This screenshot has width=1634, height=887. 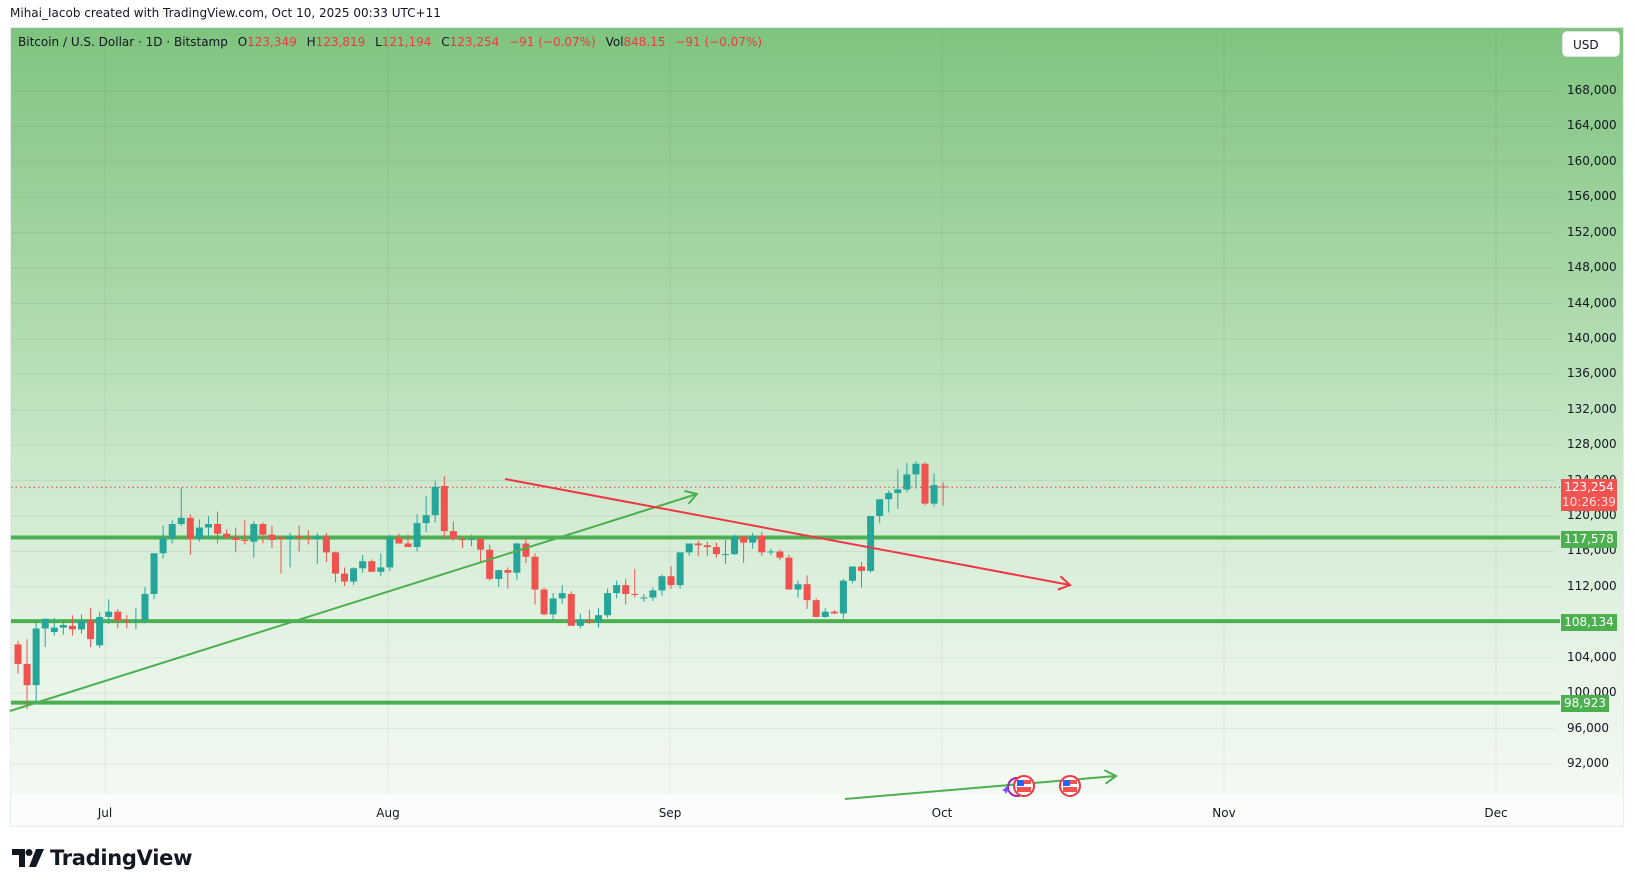 I want to click on currency-button: USD, so click(x=1591, y=44).